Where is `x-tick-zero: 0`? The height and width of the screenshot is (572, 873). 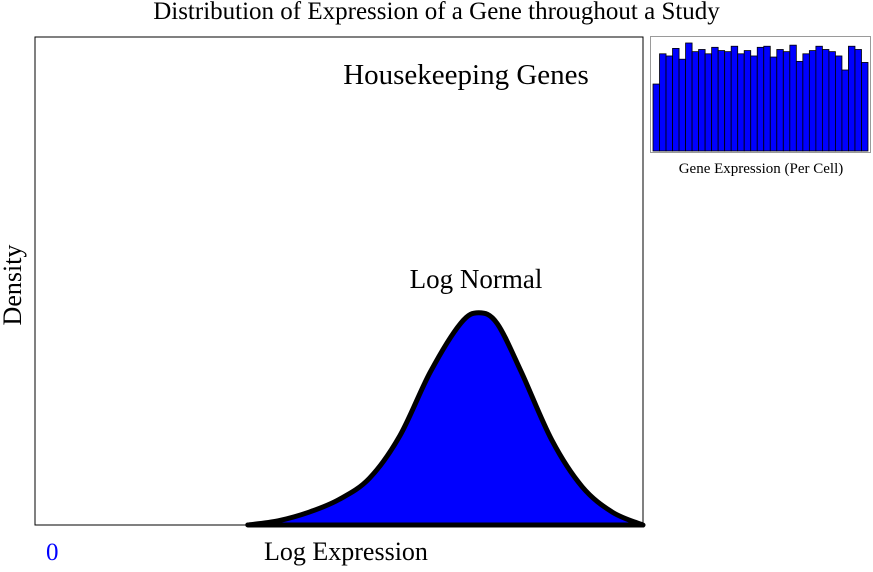 x-tick-zero: 0 is located at coordinates (52, 552).